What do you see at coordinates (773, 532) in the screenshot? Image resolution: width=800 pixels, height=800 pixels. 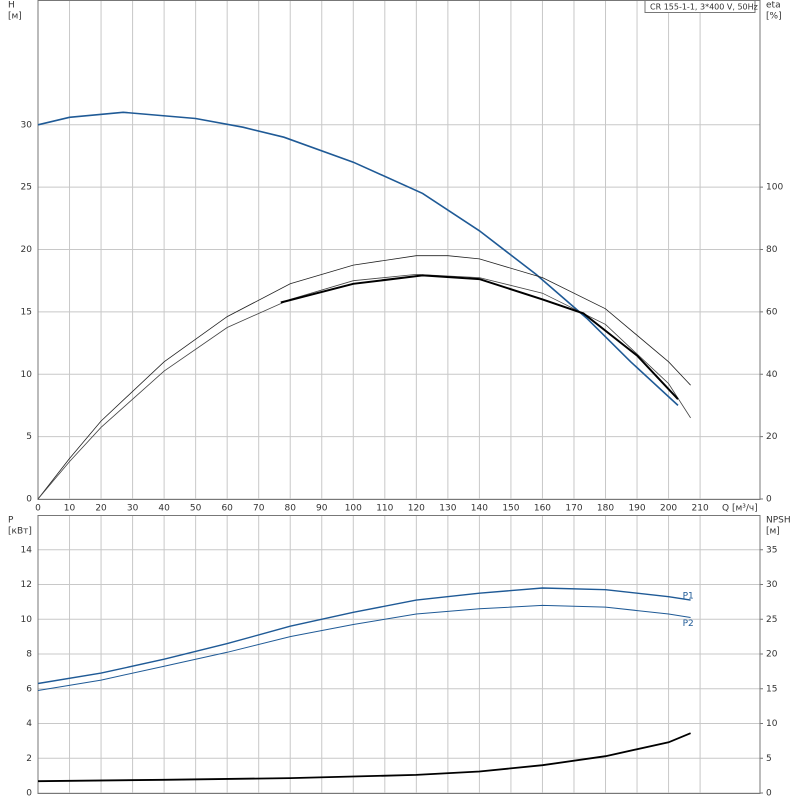 I see `y2-axis-unit: [м]` at bounding box center [773, 532].